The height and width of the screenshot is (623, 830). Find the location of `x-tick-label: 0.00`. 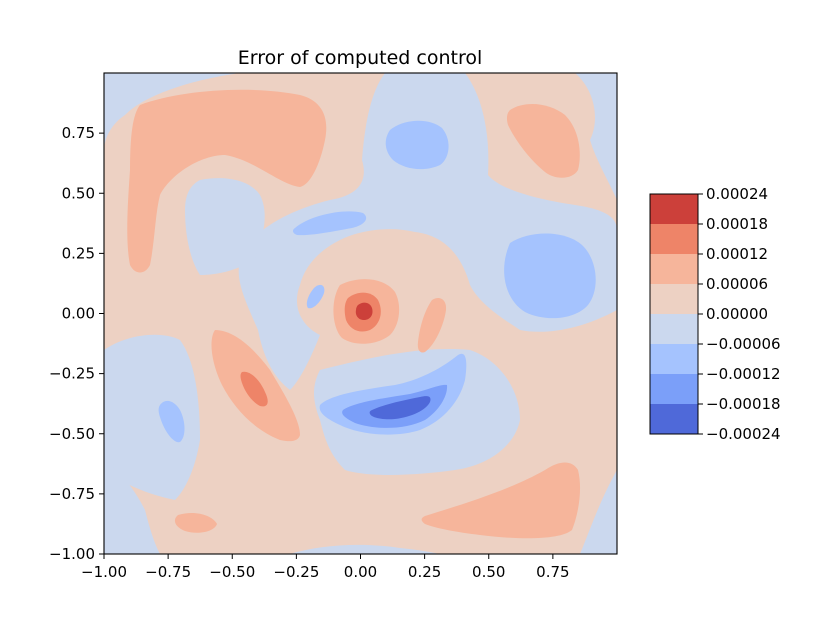

x-tick-label: 0.00 is located at coordinates (360, 572).